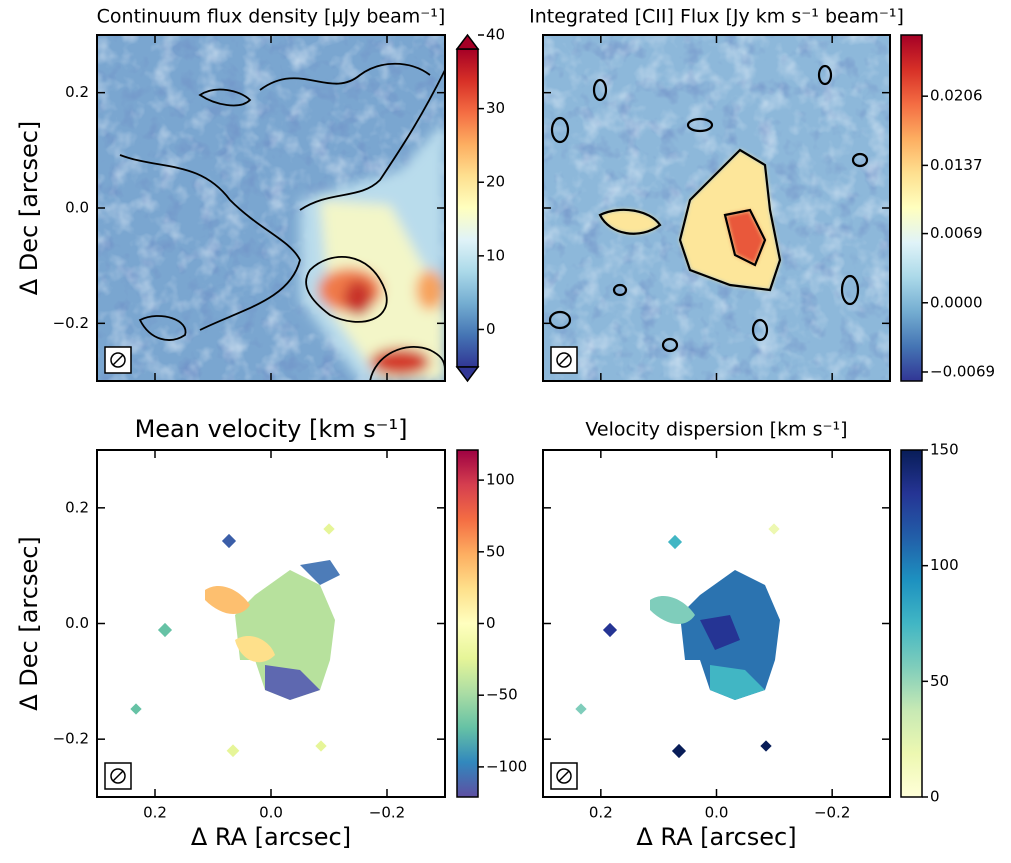  Describe the element at coordinates (495, 182) in the screenshot. I see `colorbar-tick-label: 20` at that location.